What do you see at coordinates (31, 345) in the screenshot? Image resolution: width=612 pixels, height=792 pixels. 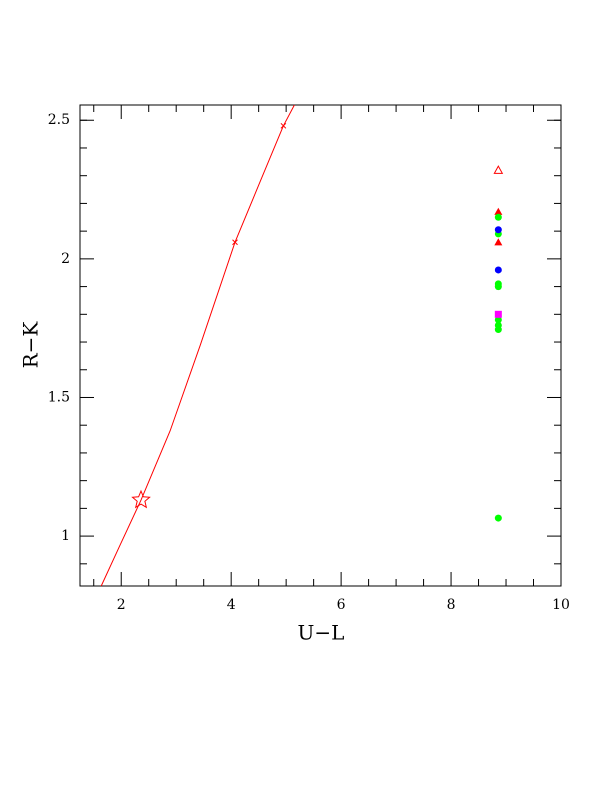 I see `y-axis-title: R−K` at bounding box center [31, 345].